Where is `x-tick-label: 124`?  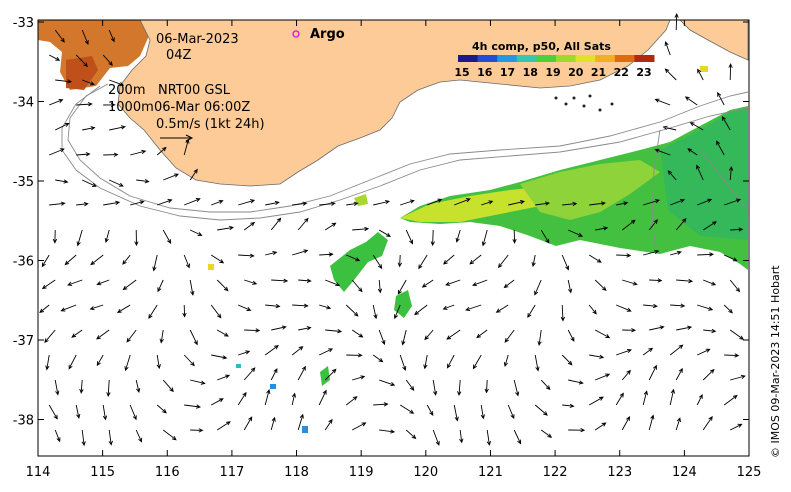
x-tick-label: 124 is located at coordinates (684, 472).